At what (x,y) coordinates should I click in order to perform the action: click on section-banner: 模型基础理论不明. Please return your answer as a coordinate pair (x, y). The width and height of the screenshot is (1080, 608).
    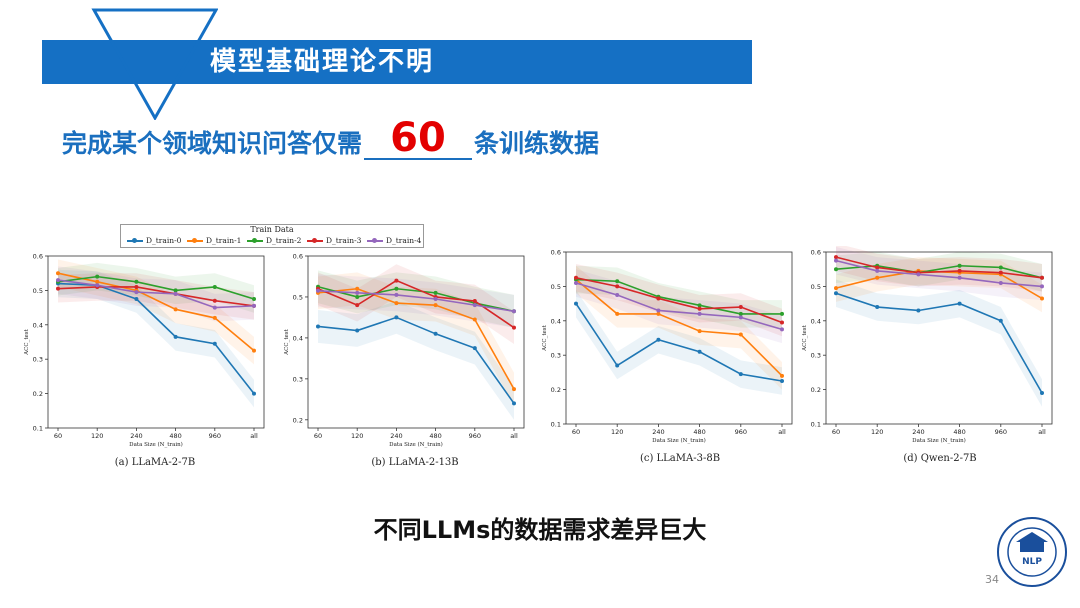
    Looking at the image, I should click on (397, 62).